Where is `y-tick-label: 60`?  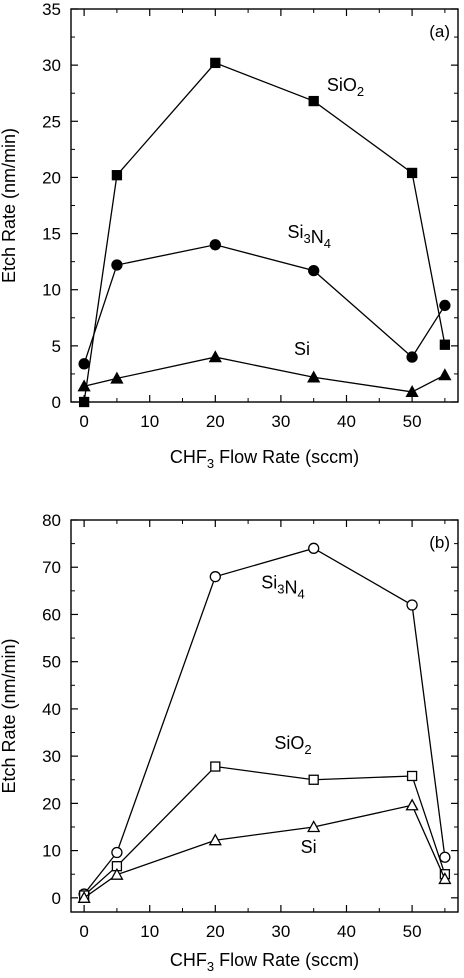 y-tick-label: 60 is located at coordinates (51, 614).